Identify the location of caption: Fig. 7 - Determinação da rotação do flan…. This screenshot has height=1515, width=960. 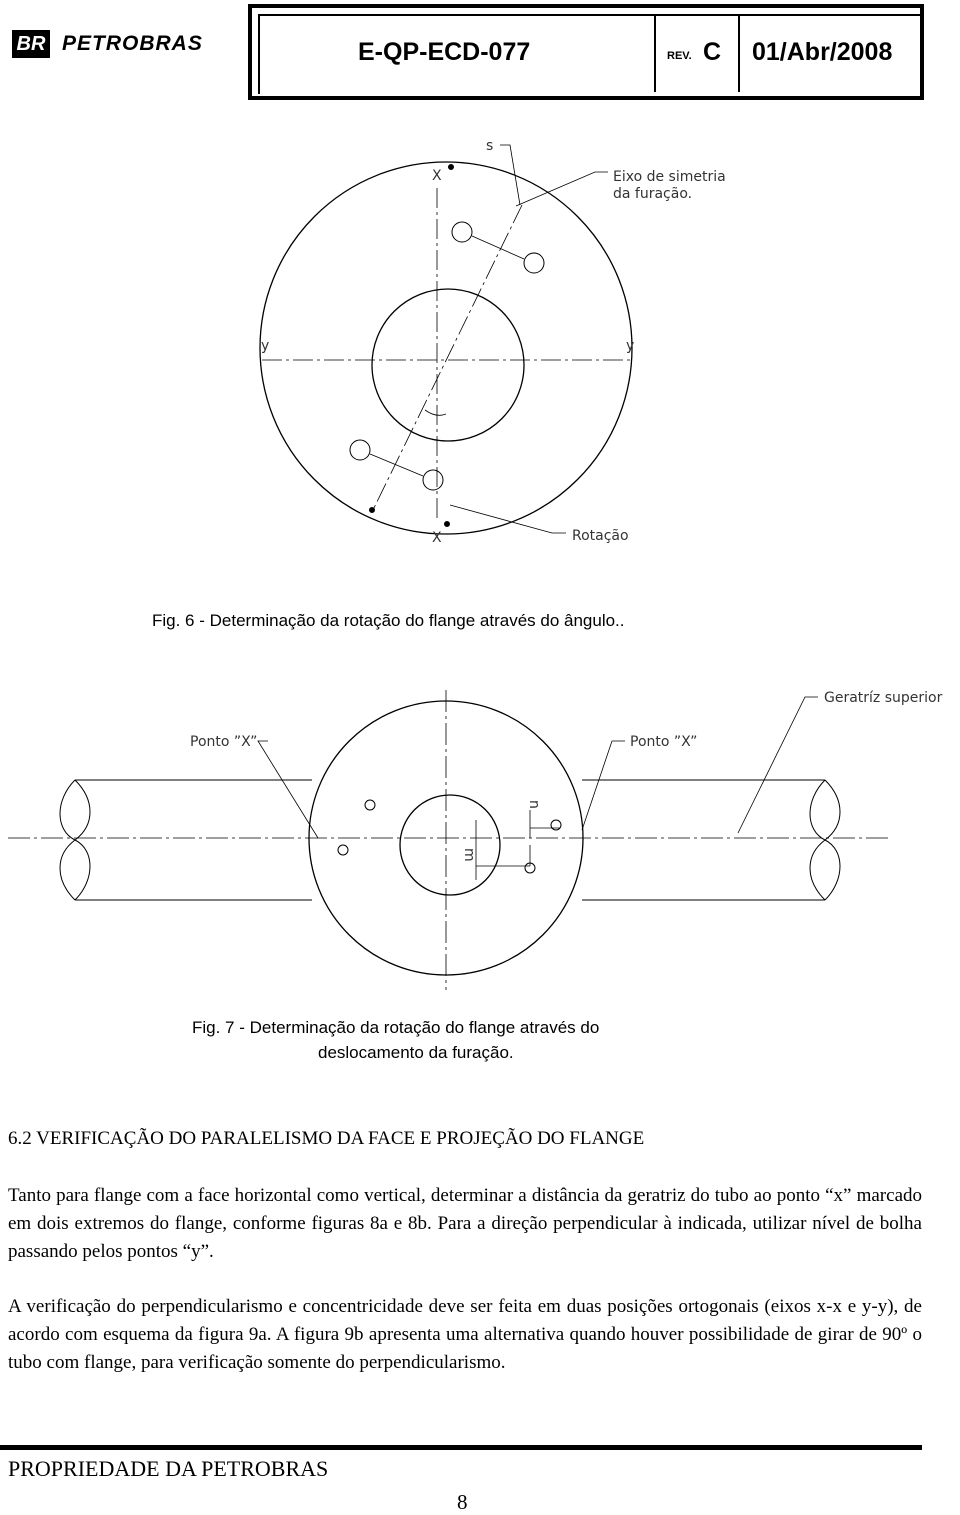
(395, 1027).